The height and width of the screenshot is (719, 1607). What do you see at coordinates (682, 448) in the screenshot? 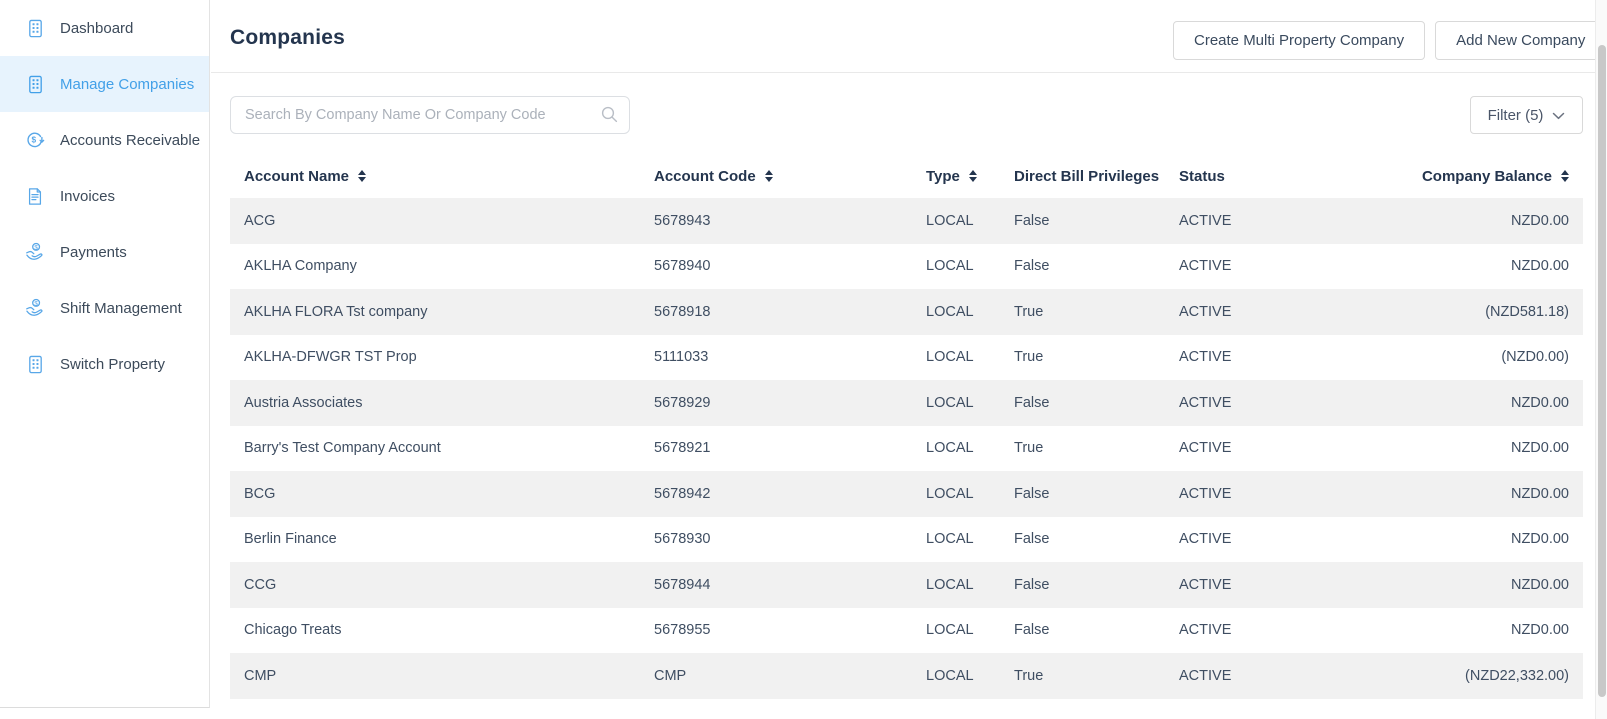
I see `cell-account_code: 5678921` at bounding box center [682, 448].